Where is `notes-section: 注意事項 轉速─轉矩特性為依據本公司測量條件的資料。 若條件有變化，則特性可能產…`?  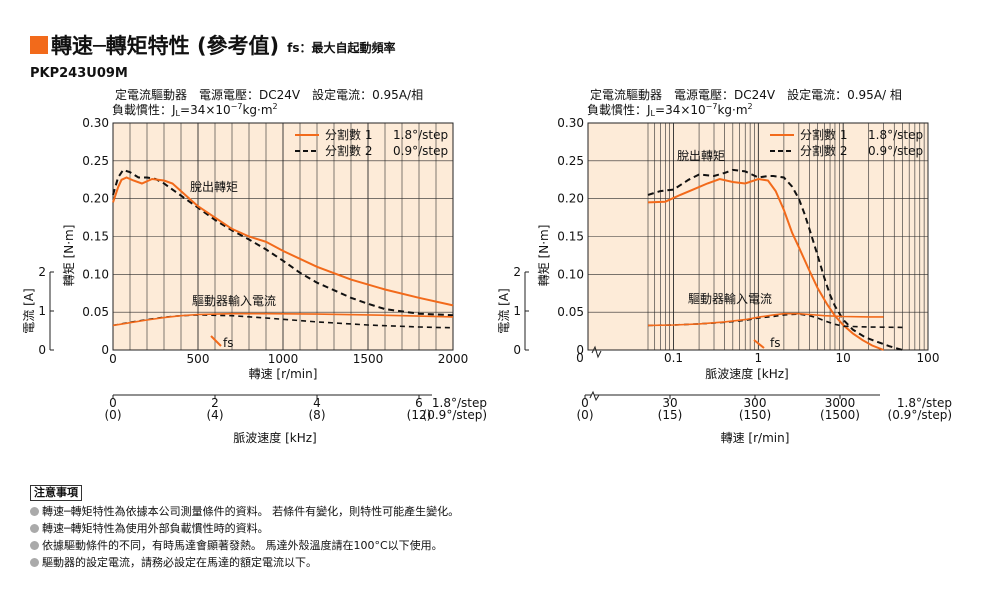
notes-section: 注意事項 轉速─轉矩特性為依據本公司測量條件的資料。 若條件有變化，則特性可能產… is located at coordinates (244, 527).